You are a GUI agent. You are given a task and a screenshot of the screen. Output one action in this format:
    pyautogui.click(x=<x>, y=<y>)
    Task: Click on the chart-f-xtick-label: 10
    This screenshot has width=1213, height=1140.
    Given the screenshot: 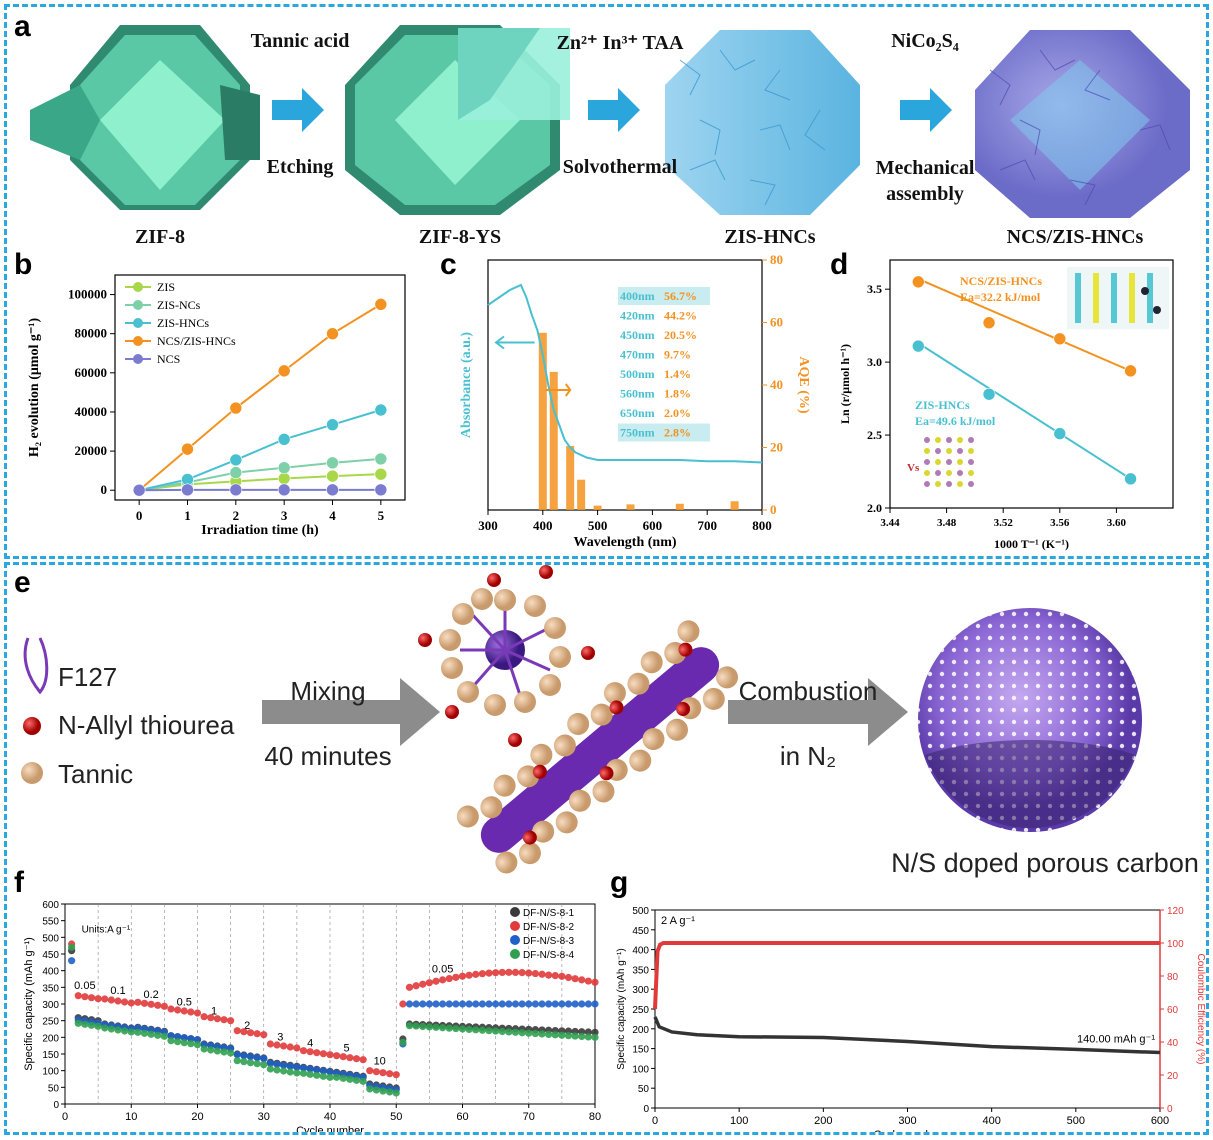 What is the action you would take?
    pyautogui.click(x=131, y=1117)
    